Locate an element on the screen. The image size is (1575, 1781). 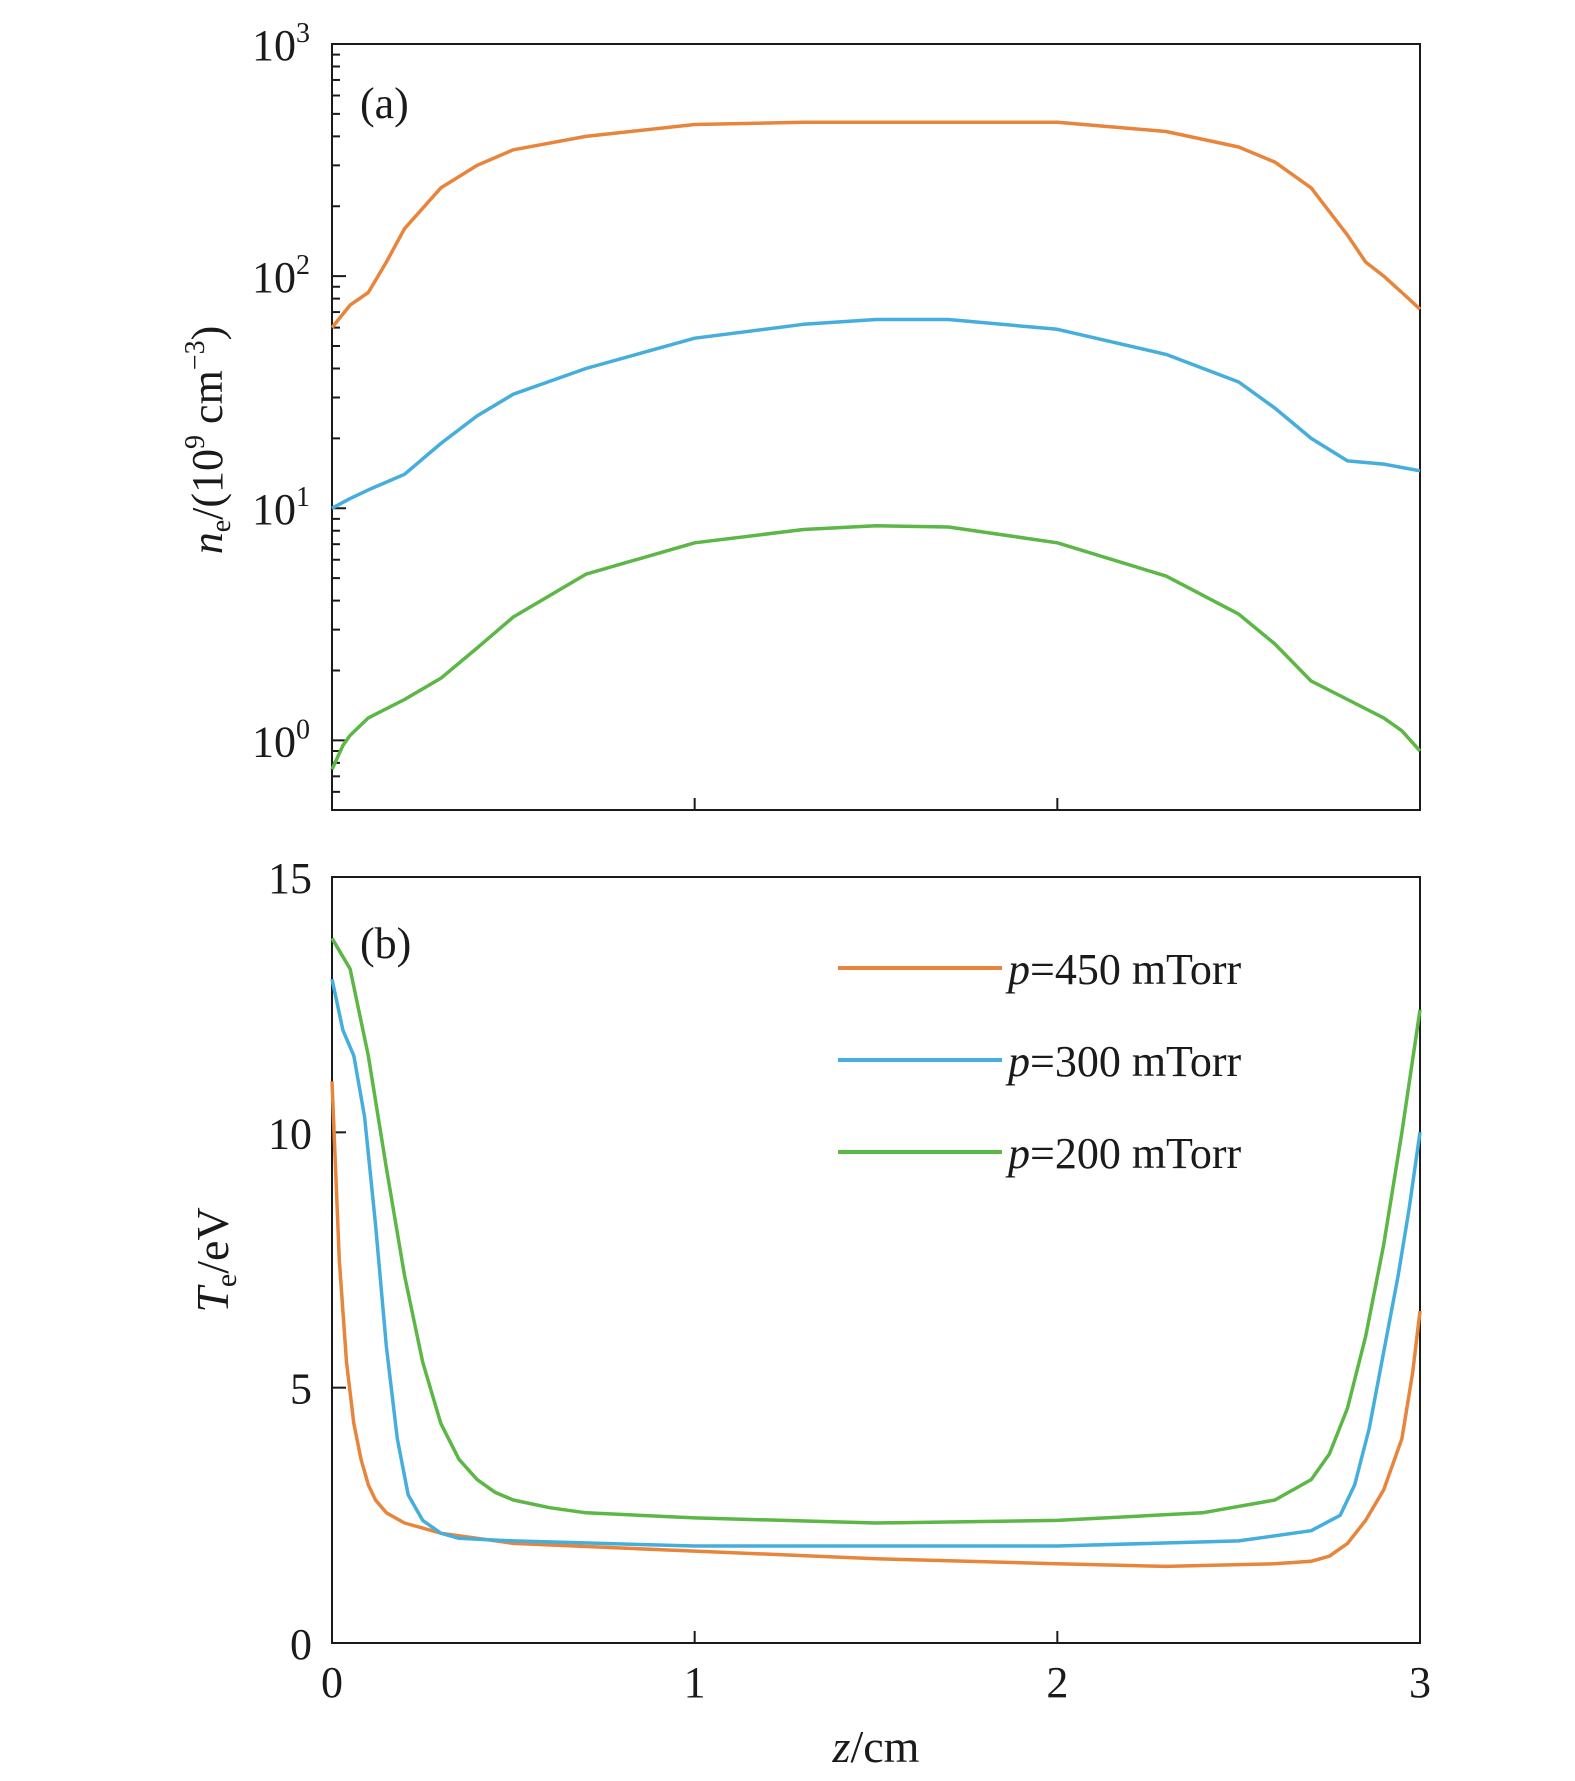
legend-label-0: p=450 mTorr is located at coordinates (1123, 969).